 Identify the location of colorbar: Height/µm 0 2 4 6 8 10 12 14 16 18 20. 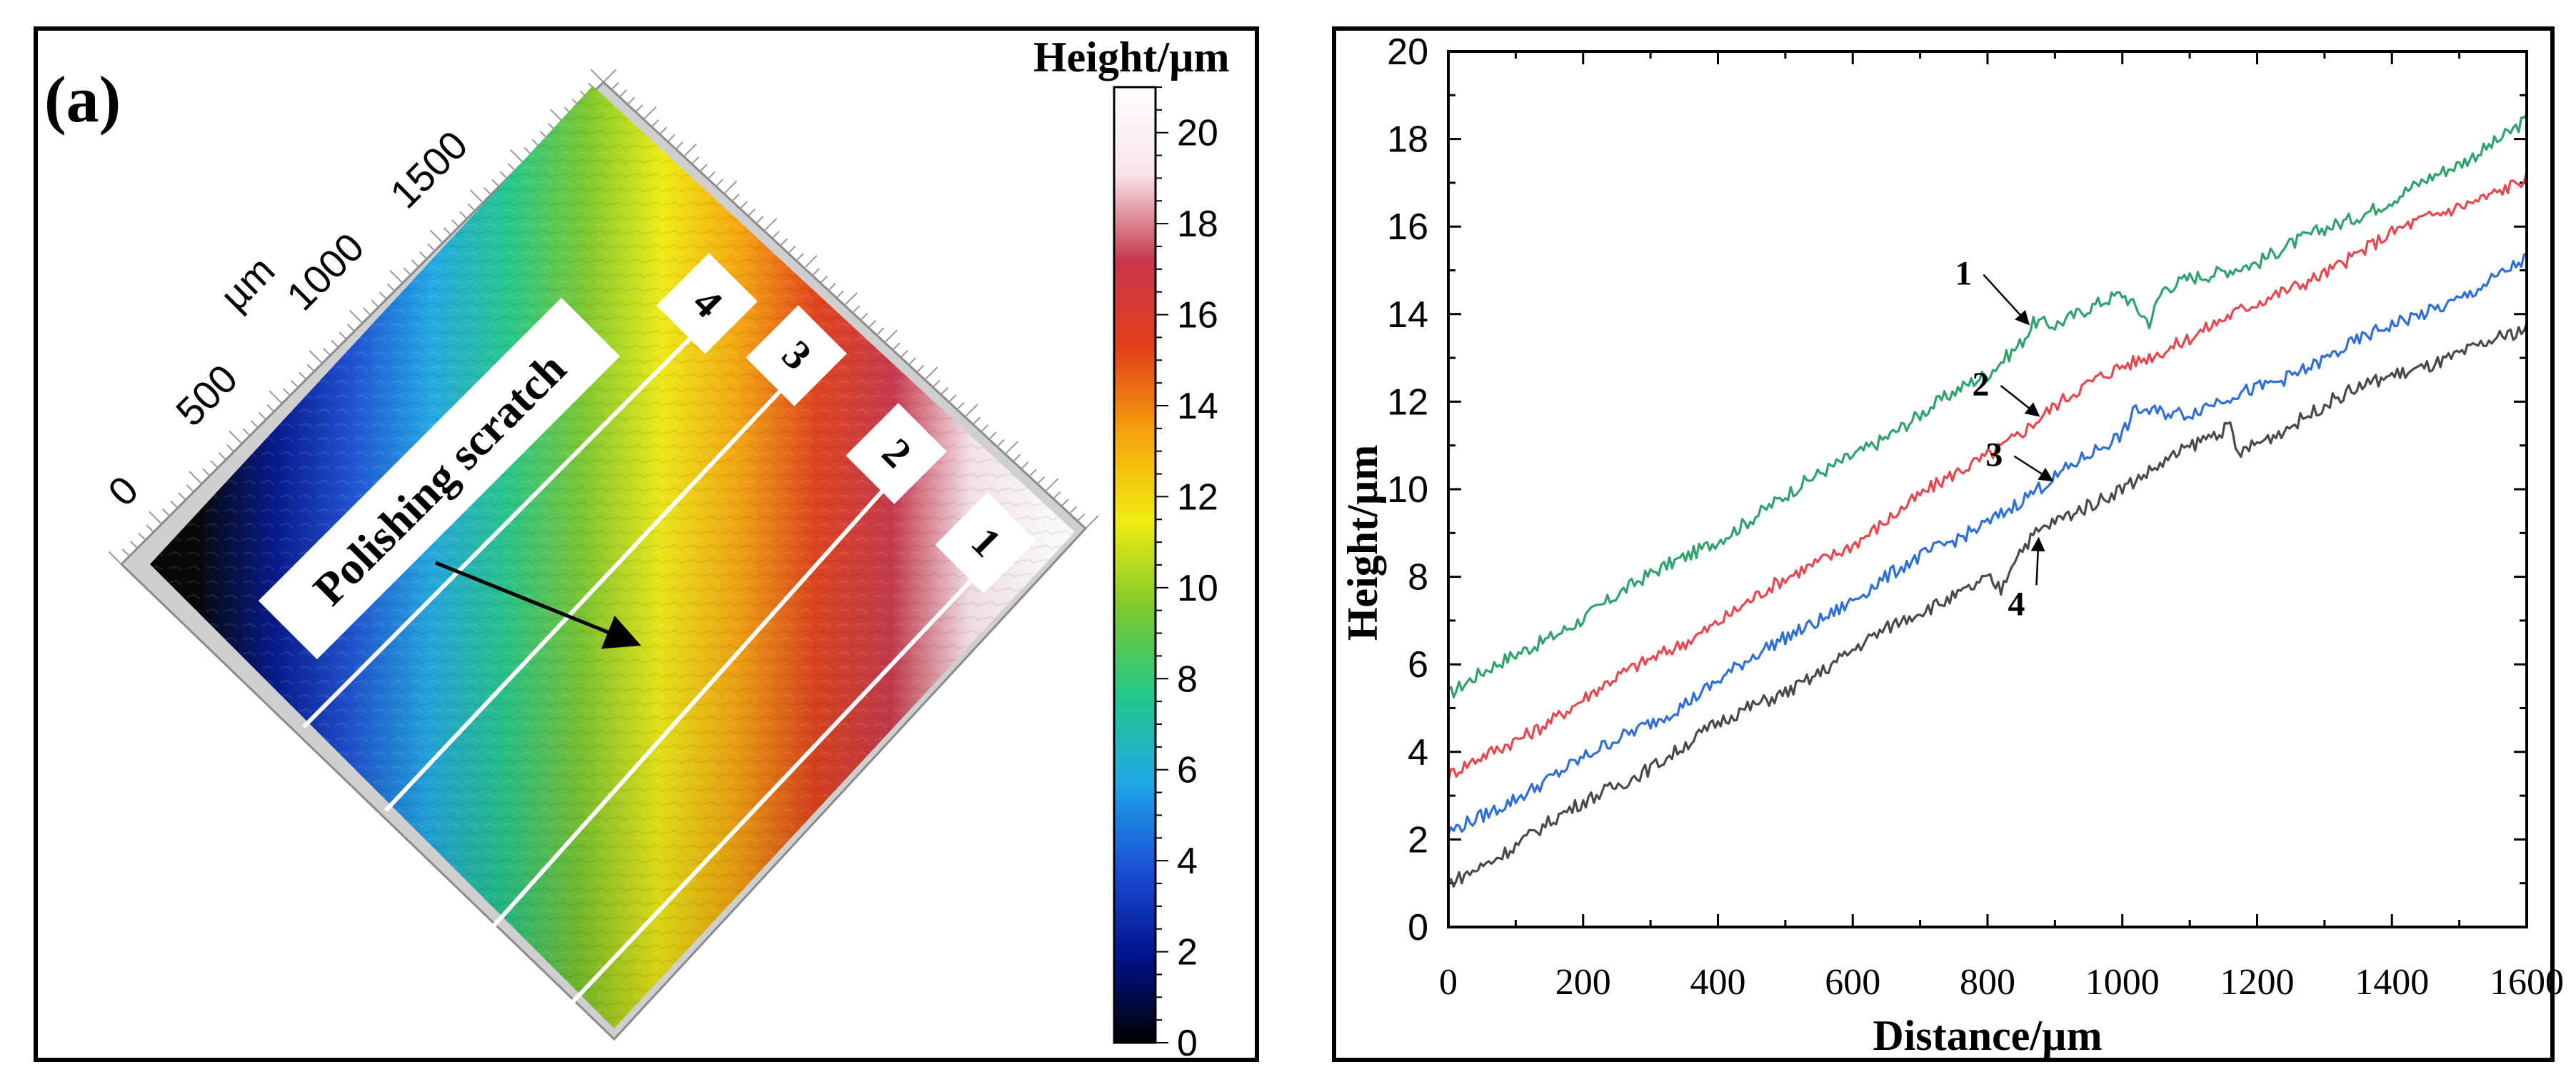
(1131, 549).